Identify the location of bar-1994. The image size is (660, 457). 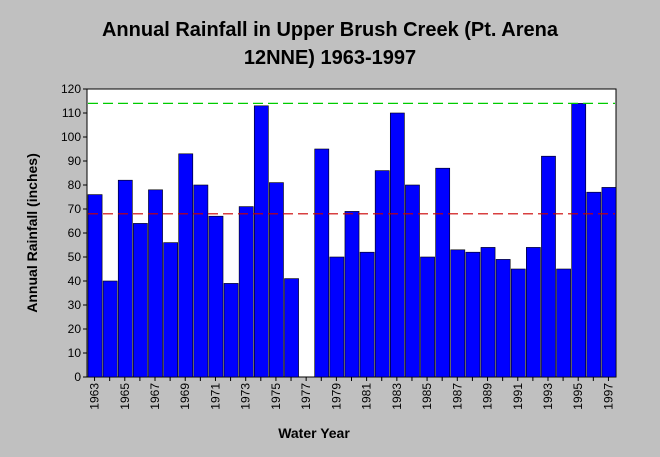
(563, 323).